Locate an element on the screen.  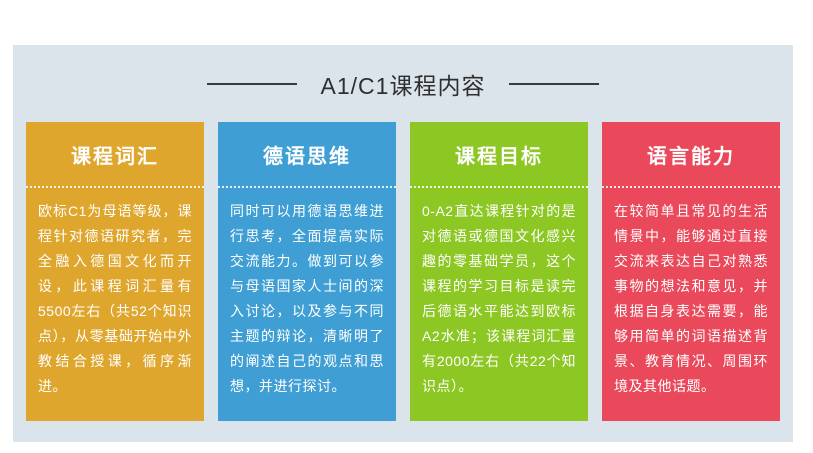
card-title: 语言能力 is located at coordinates (691, 156).